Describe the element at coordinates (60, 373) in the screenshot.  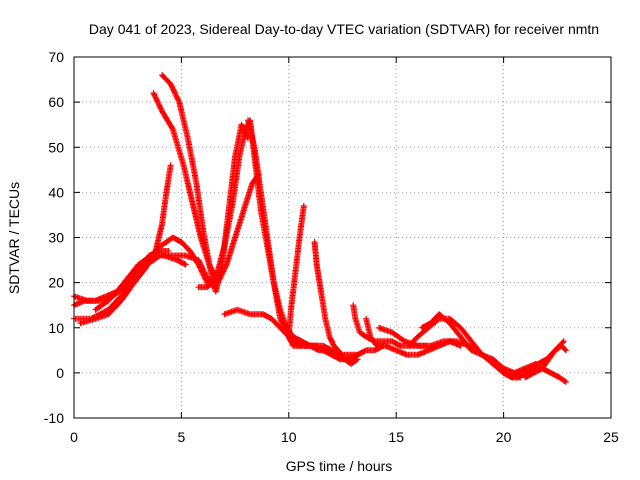
I see `y-tick-label: 0` at that location.